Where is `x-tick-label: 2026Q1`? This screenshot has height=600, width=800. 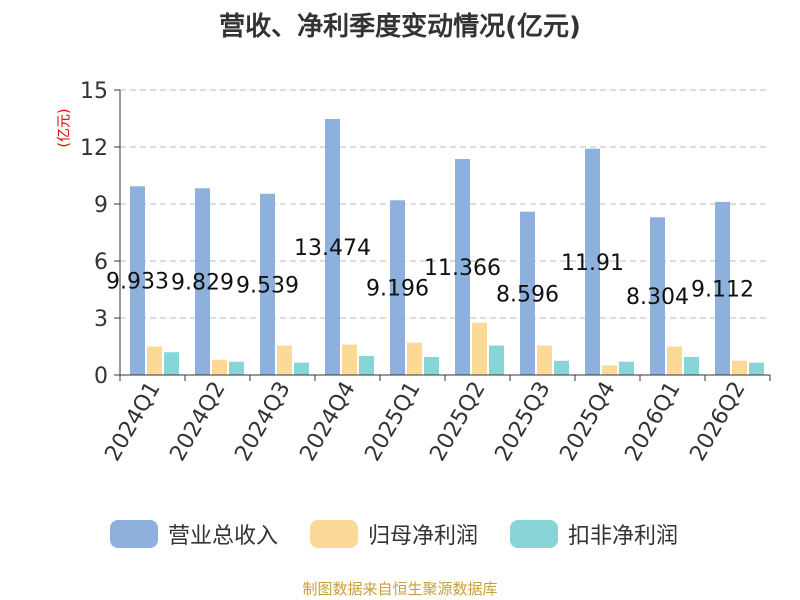
x-tick-label: 2026Q1 is located at coordinates (652, 422).